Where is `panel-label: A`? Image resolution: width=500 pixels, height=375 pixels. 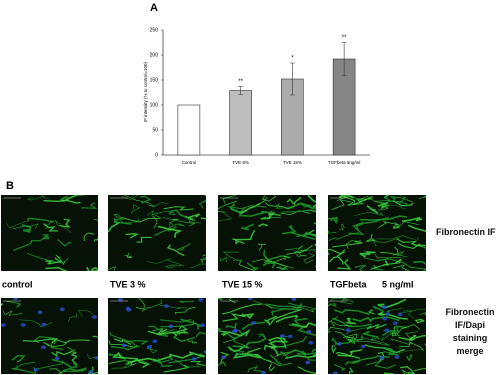
panel-label: A is located at coordinates (154, 8).